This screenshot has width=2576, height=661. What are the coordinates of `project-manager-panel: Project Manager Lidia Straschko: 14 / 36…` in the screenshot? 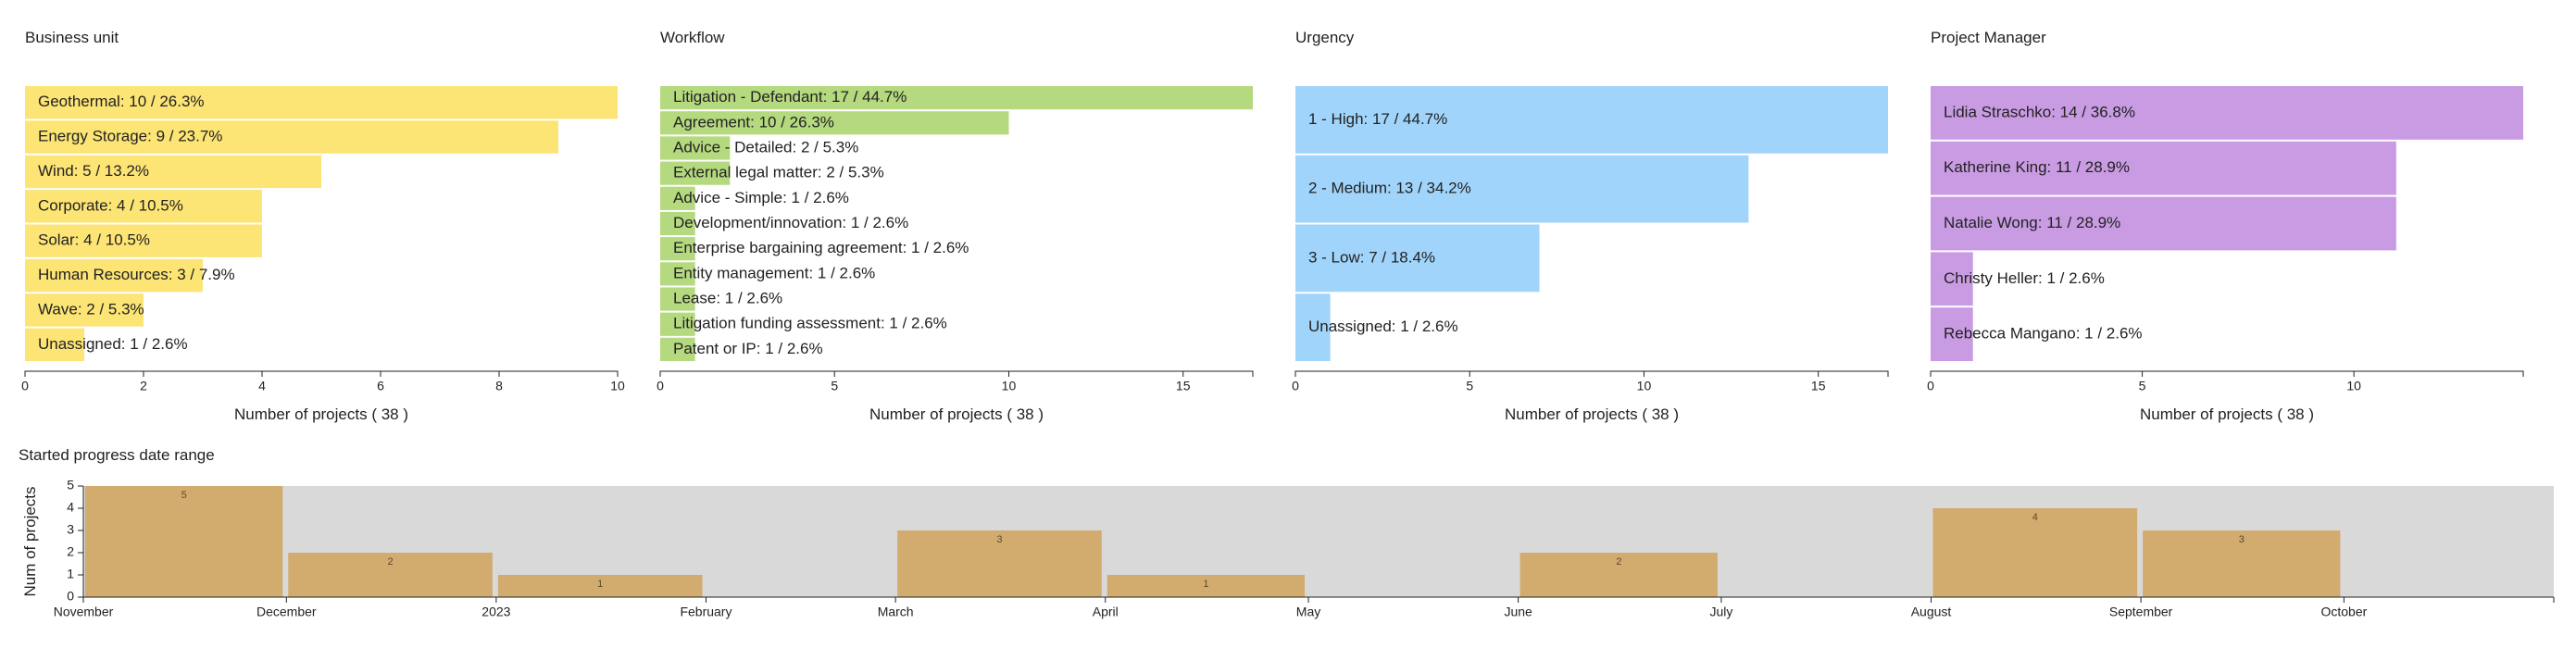 It's located at (2225, 226).